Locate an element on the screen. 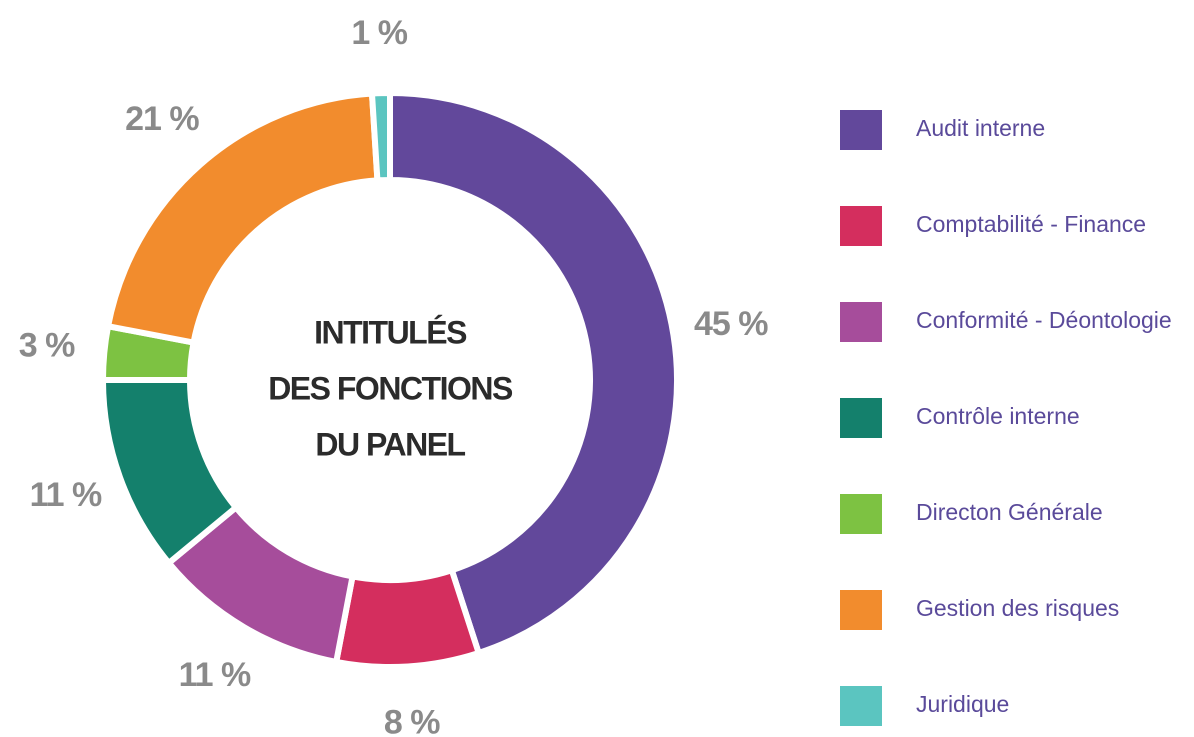  legend-label: Contrôle interne is located at coordinates (998, 416).